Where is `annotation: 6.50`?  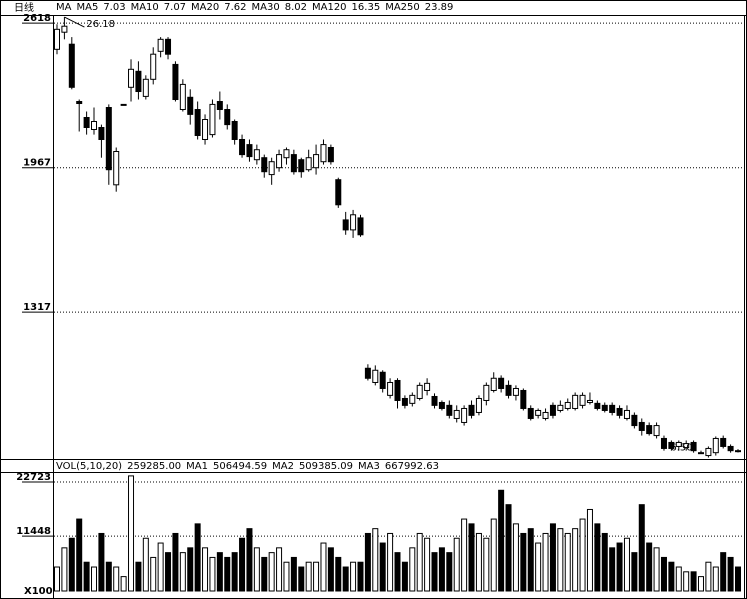
annotation: 6.50 is located at coordinates (681, 448).